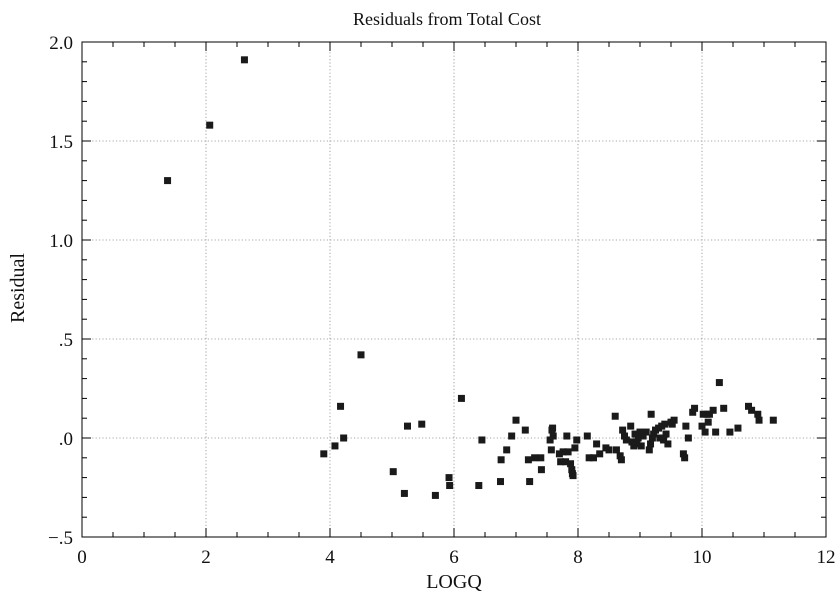 Image resolution: width=838 pixels, height=597 pixels. What do you see at coordinates (578, 557) in the screenshot?
I see `x-tick-label: 8` at bounding box center [578, 557].